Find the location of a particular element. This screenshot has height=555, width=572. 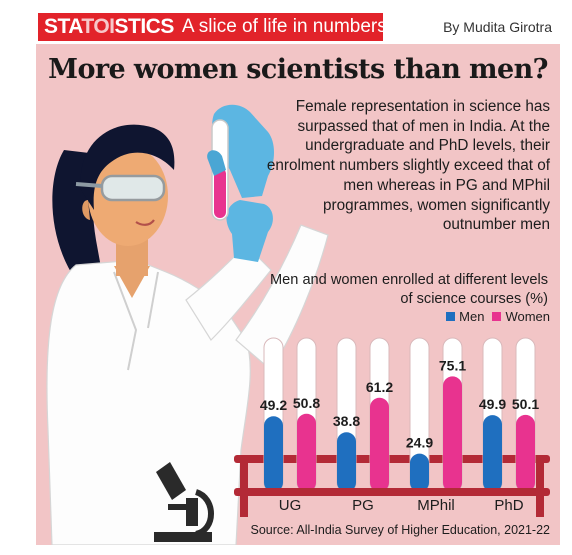

test-tube-liquid is located at coordinates (220, 193).